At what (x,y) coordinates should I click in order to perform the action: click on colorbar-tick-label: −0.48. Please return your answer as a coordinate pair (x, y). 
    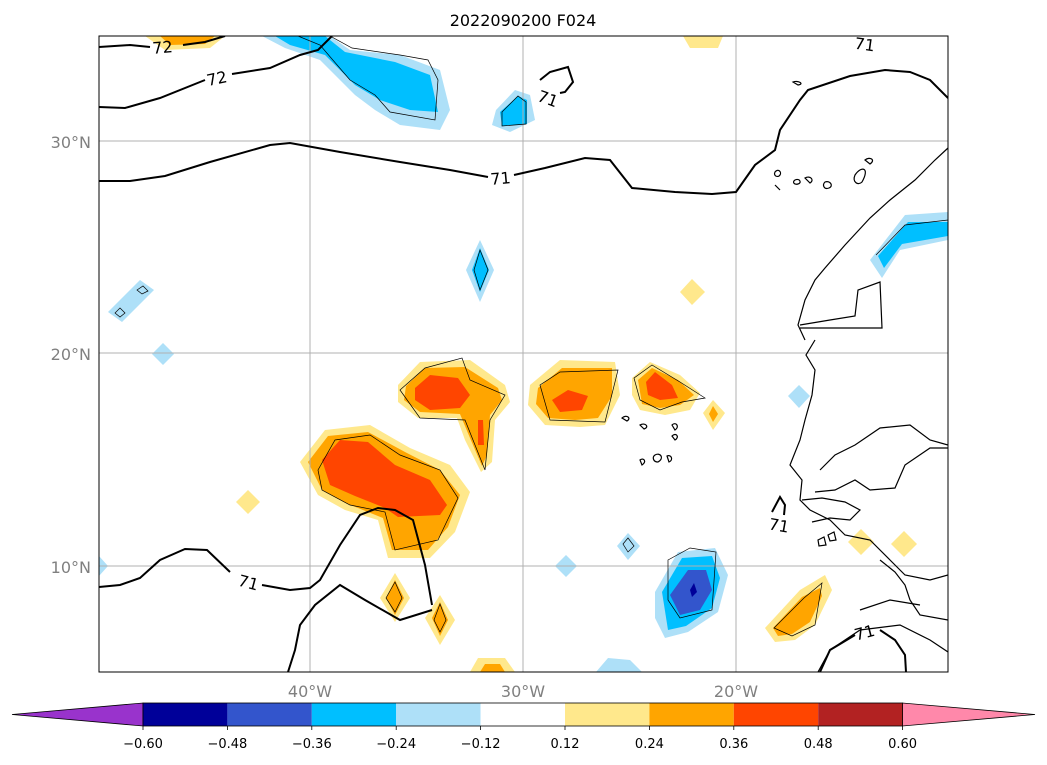
    Looking at the image, I should click on (227, 744).